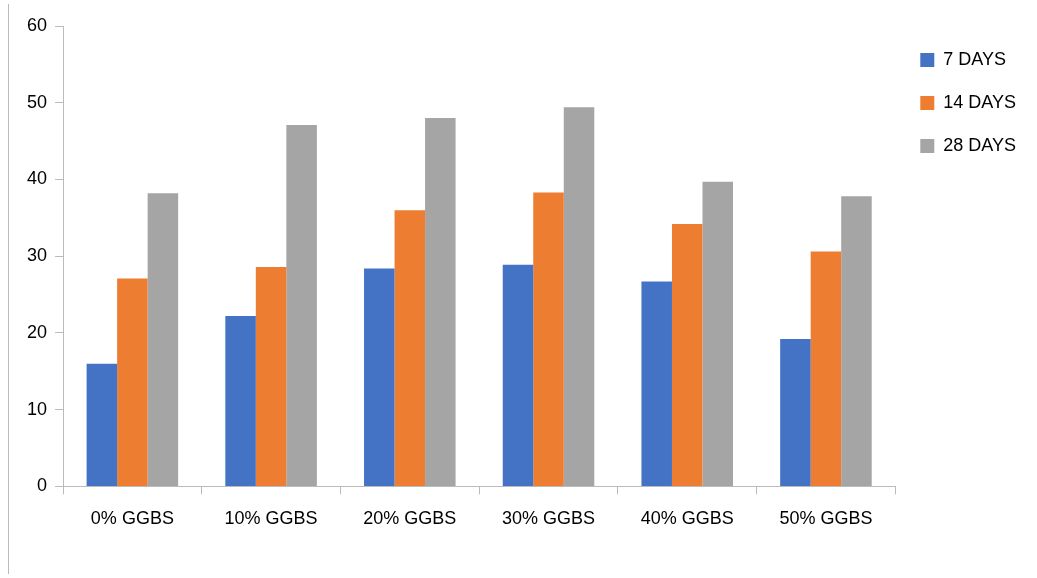  I want to click on x-tick-label: 40% GGBS, so click(687, 518).